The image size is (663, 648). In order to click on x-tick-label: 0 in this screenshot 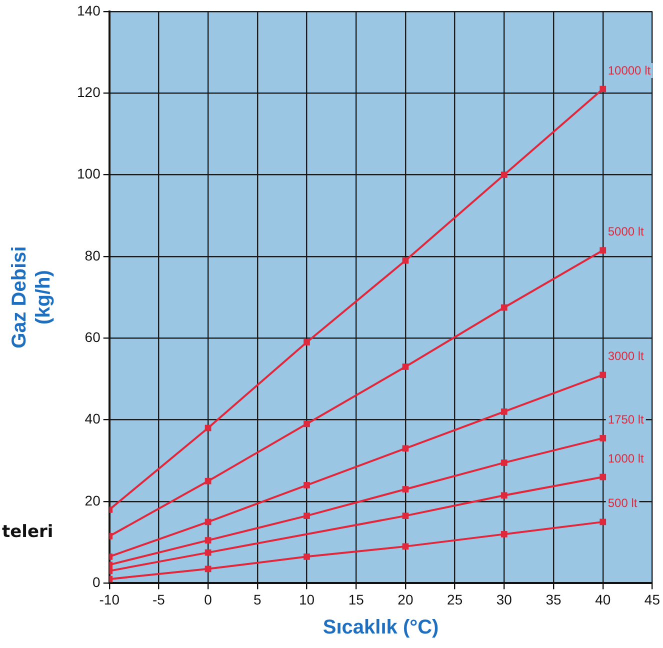, I will do `click(208, 599)`.